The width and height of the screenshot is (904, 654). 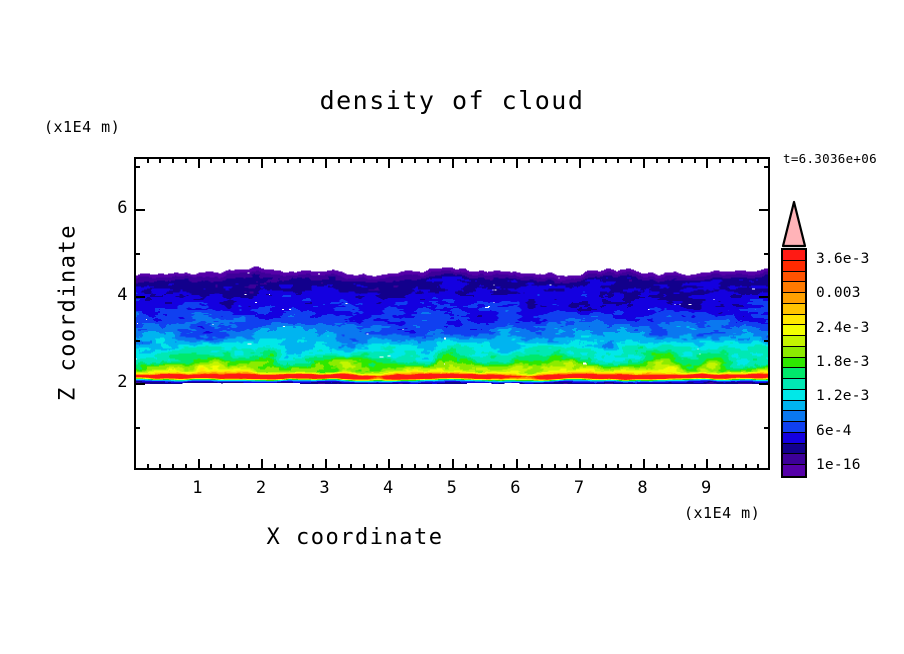 What do you see at coordinates (197, 488) in the screenshot?
I see `x-tick-label: 1` at bounding box center [197, 488].